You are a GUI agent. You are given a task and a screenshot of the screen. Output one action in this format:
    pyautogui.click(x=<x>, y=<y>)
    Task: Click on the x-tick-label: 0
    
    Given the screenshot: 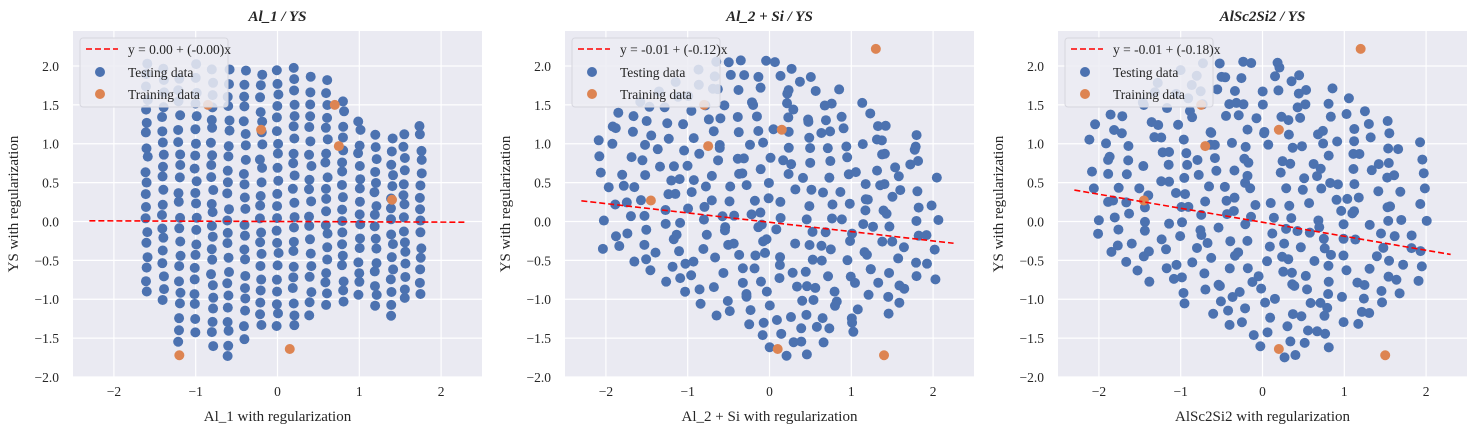 What is the action you would take?
    pyautogui.click(x=1262, y=391)
    